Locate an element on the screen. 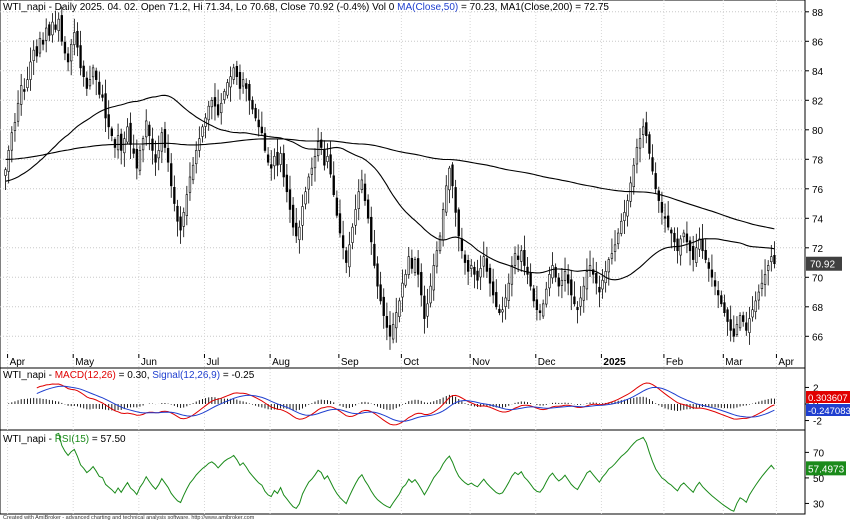  rsi-tick-label: 30 is located at coordinates (819, 504).